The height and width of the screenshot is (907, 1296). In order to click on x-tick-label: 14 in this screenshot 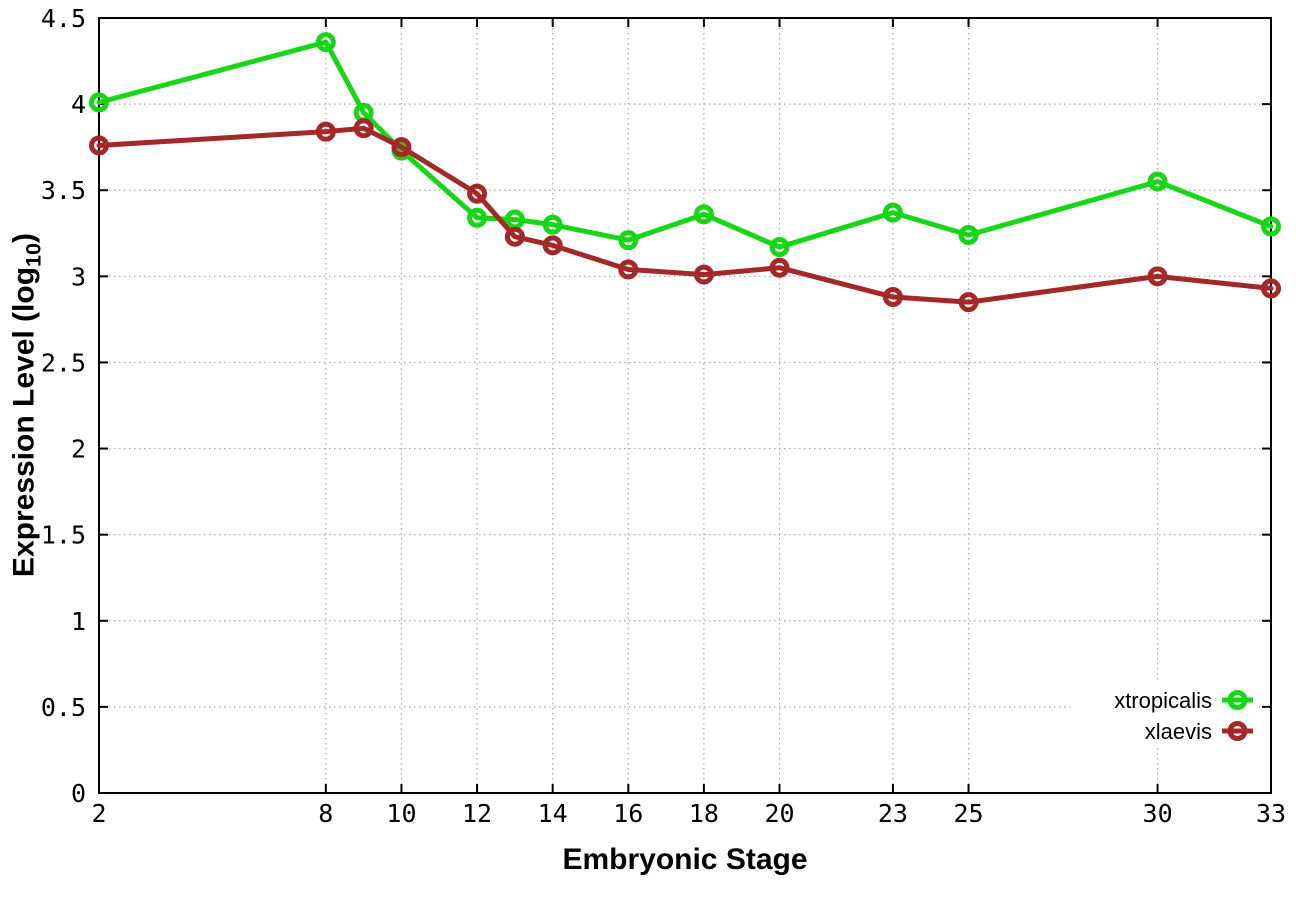, I will do `click(553, 813)`.